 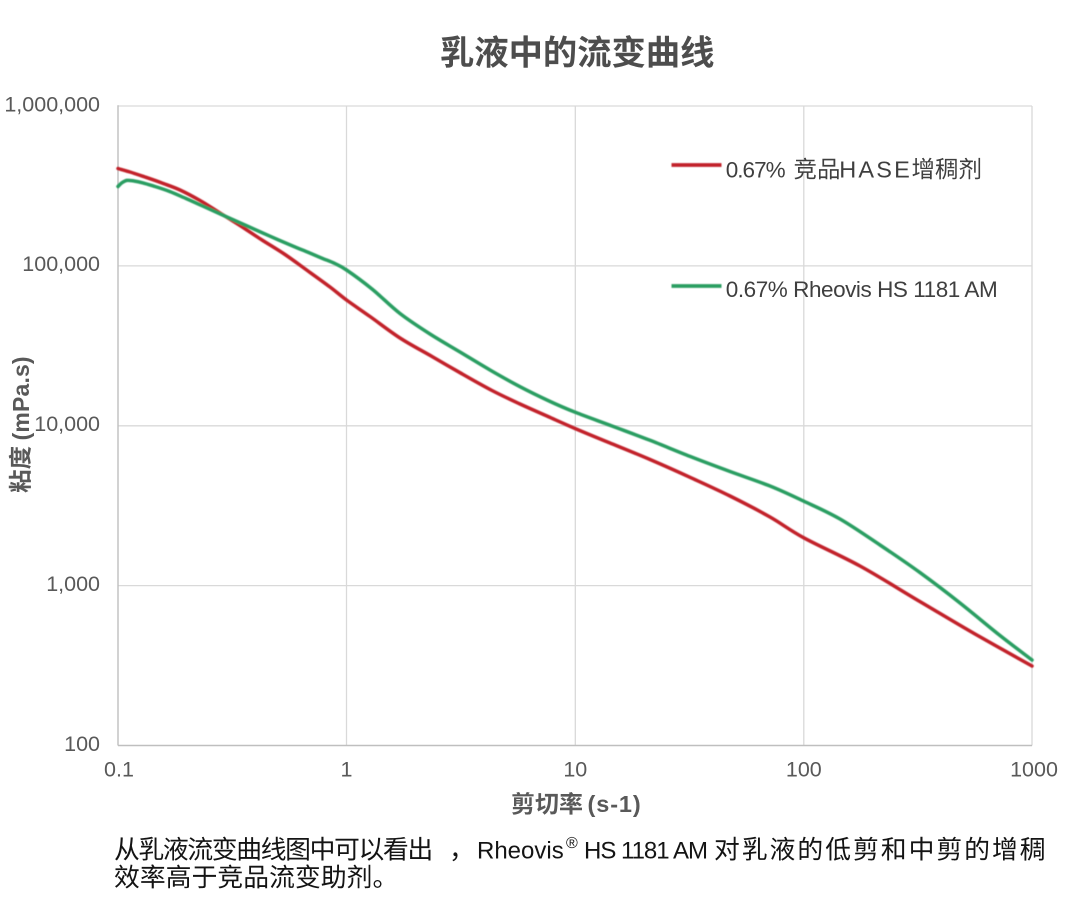 What do you see at coordinates (756, 170) in the screenshot?
I see `svg-text: 0.67%` at bounding box center [756, 170].